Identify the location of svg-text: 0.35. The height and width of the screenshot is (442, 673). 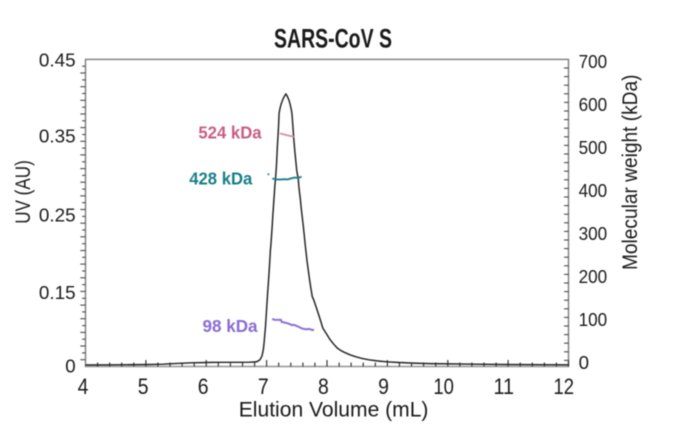
(57, 136).